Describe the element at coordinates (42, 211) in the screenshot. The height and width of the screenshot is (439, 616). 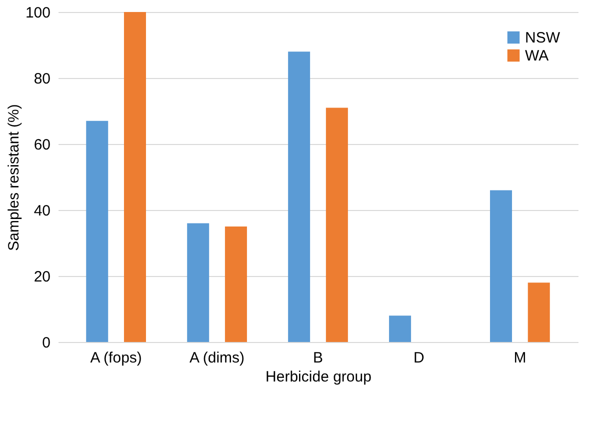
I see `y-tick-label: 40` at that location.